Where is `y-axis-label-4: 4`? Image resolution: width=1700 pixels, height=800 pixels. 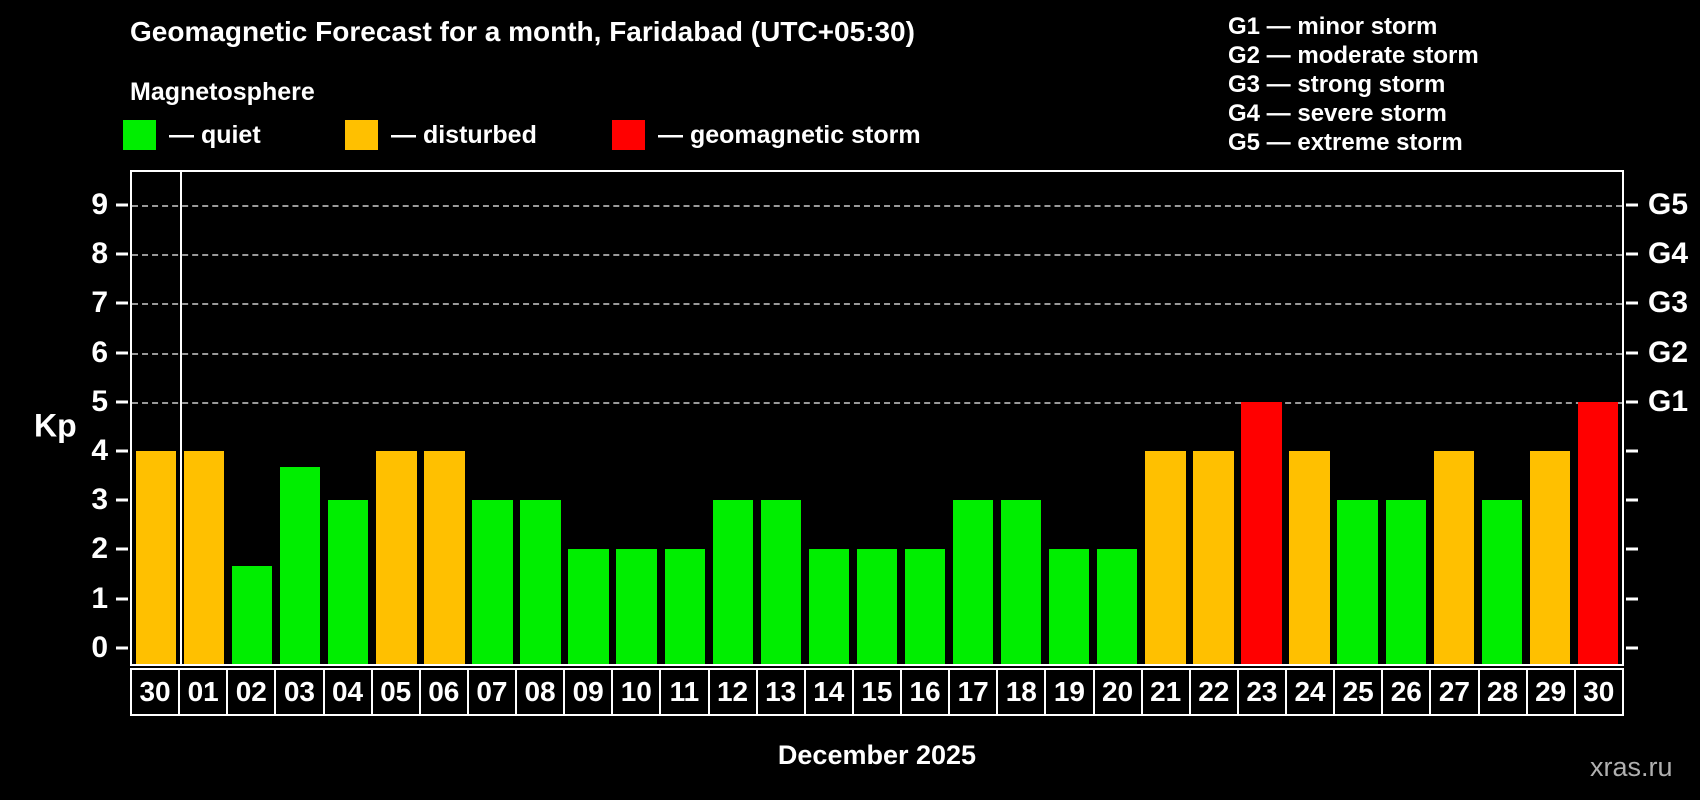 y-axis-label-4: 4 is located at coordinates (99, 450).